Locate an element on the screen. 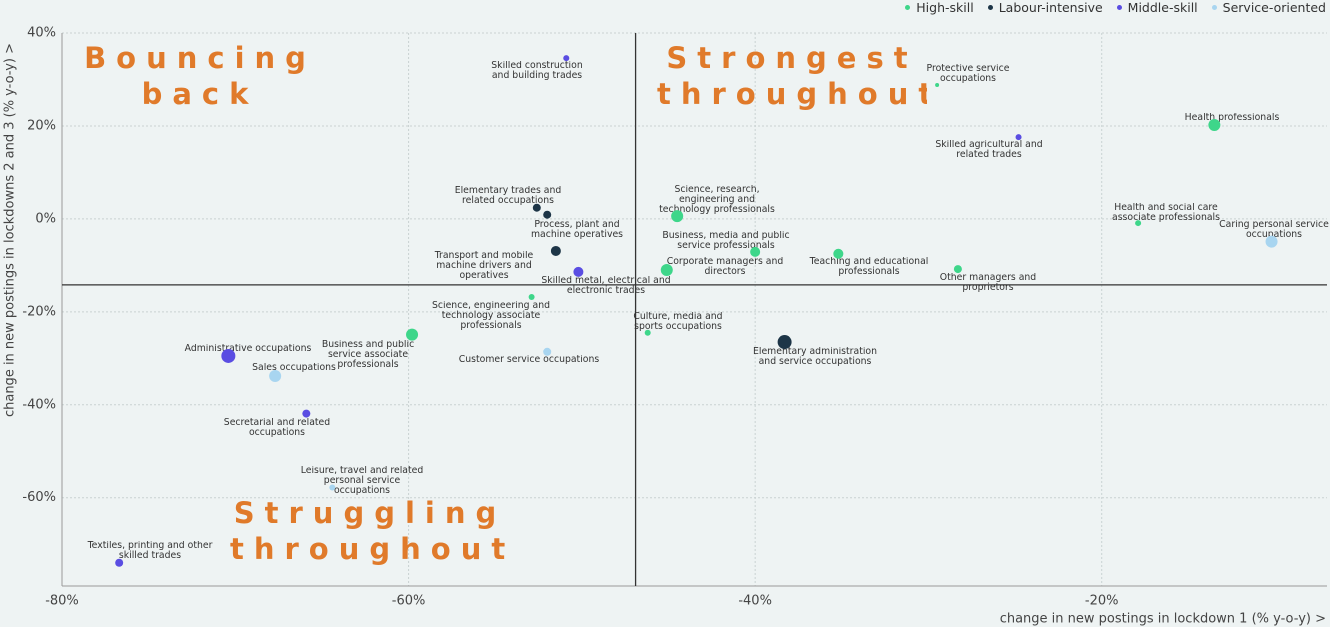 This screenshot has height=627, width=1330. point-label: Customer service occupations is located at coordinates (529, 360).